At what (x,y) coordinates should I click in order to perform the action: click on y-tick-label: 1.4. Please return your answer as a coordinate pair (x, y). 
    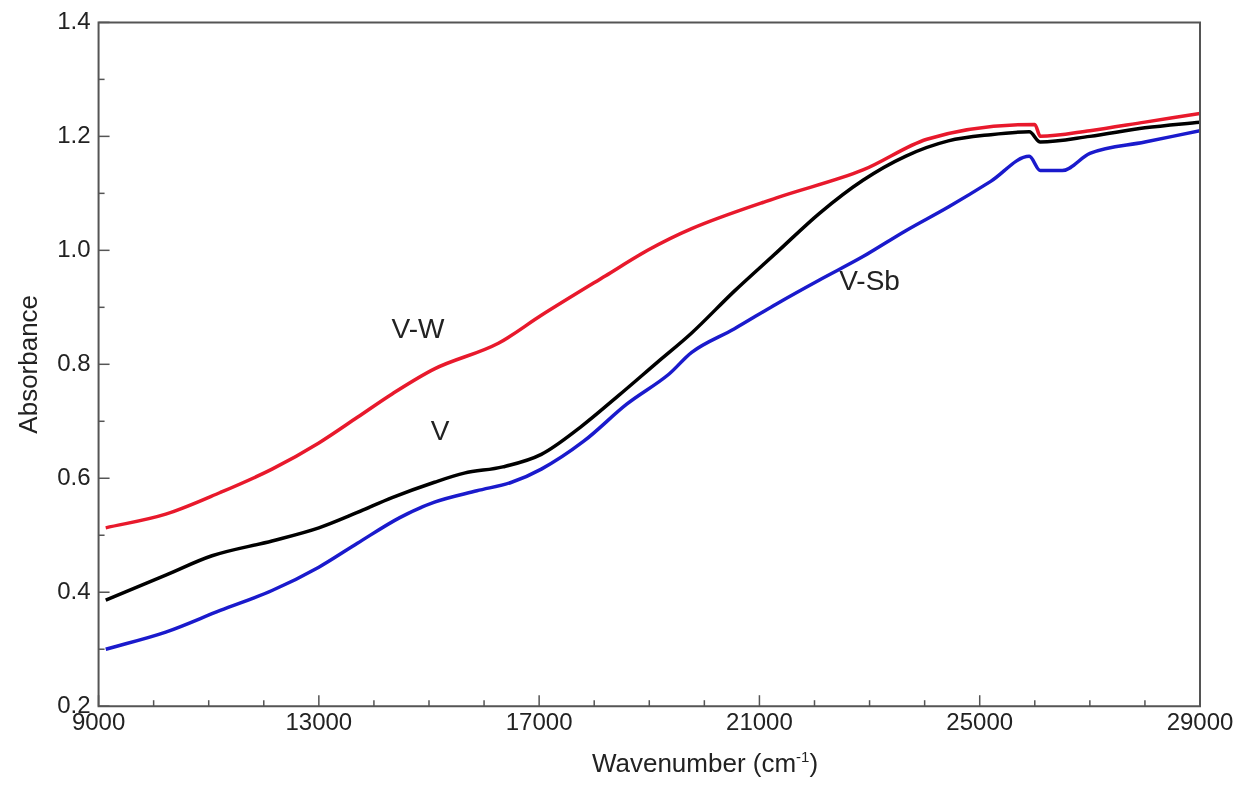
    Looking at the image, I should click on (74, 21).